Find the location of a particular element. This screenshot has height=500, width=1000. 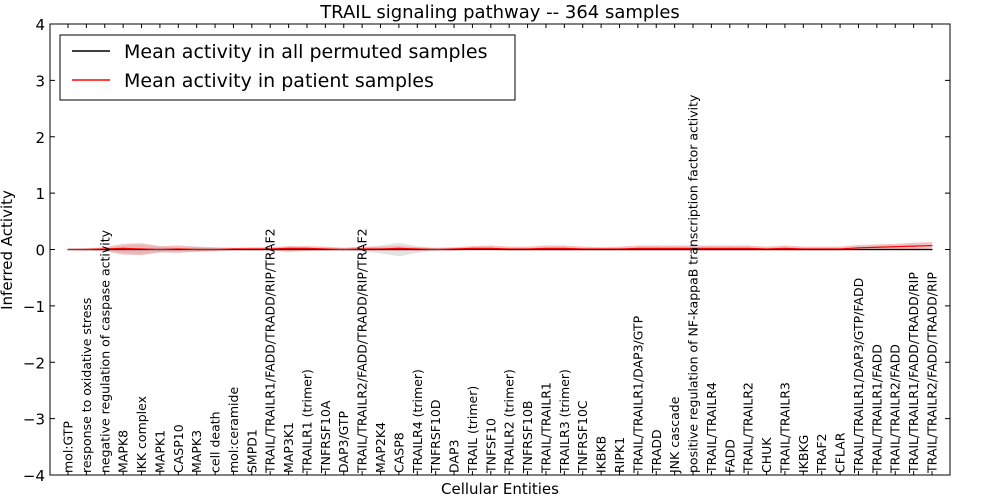

x-tick-label: CASP10 is located at coordinates (178, 448).